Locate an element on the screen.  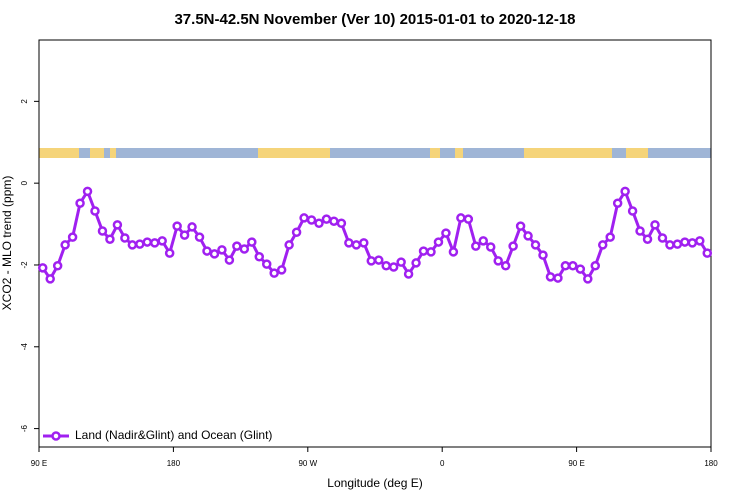
x-tick-label: 0 is located at coordinates (442, 463).